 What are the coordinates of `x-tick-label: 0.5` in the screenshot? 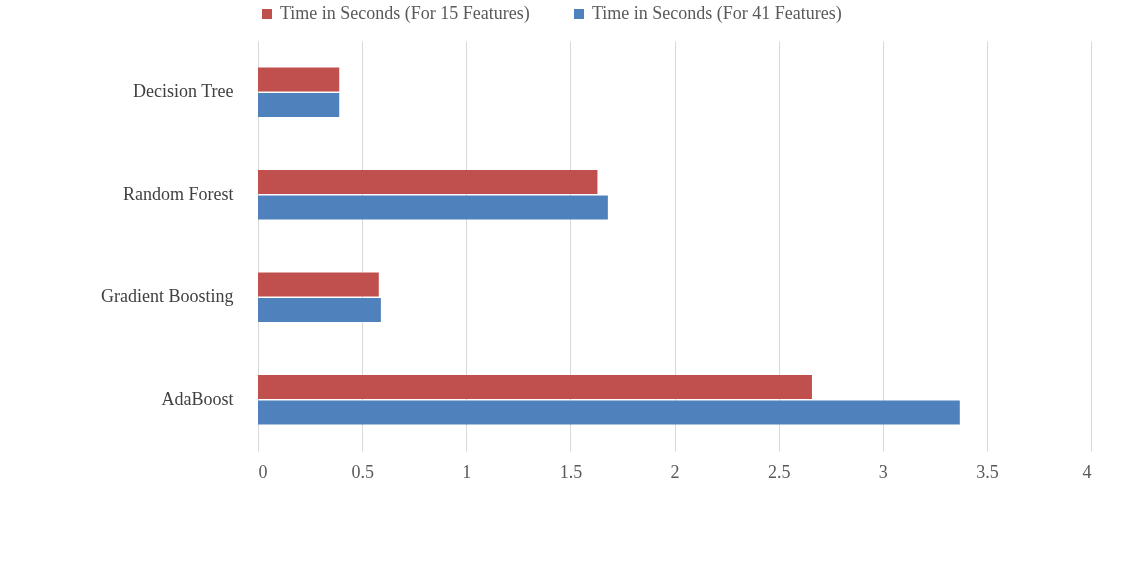 It's located at (362, 471).